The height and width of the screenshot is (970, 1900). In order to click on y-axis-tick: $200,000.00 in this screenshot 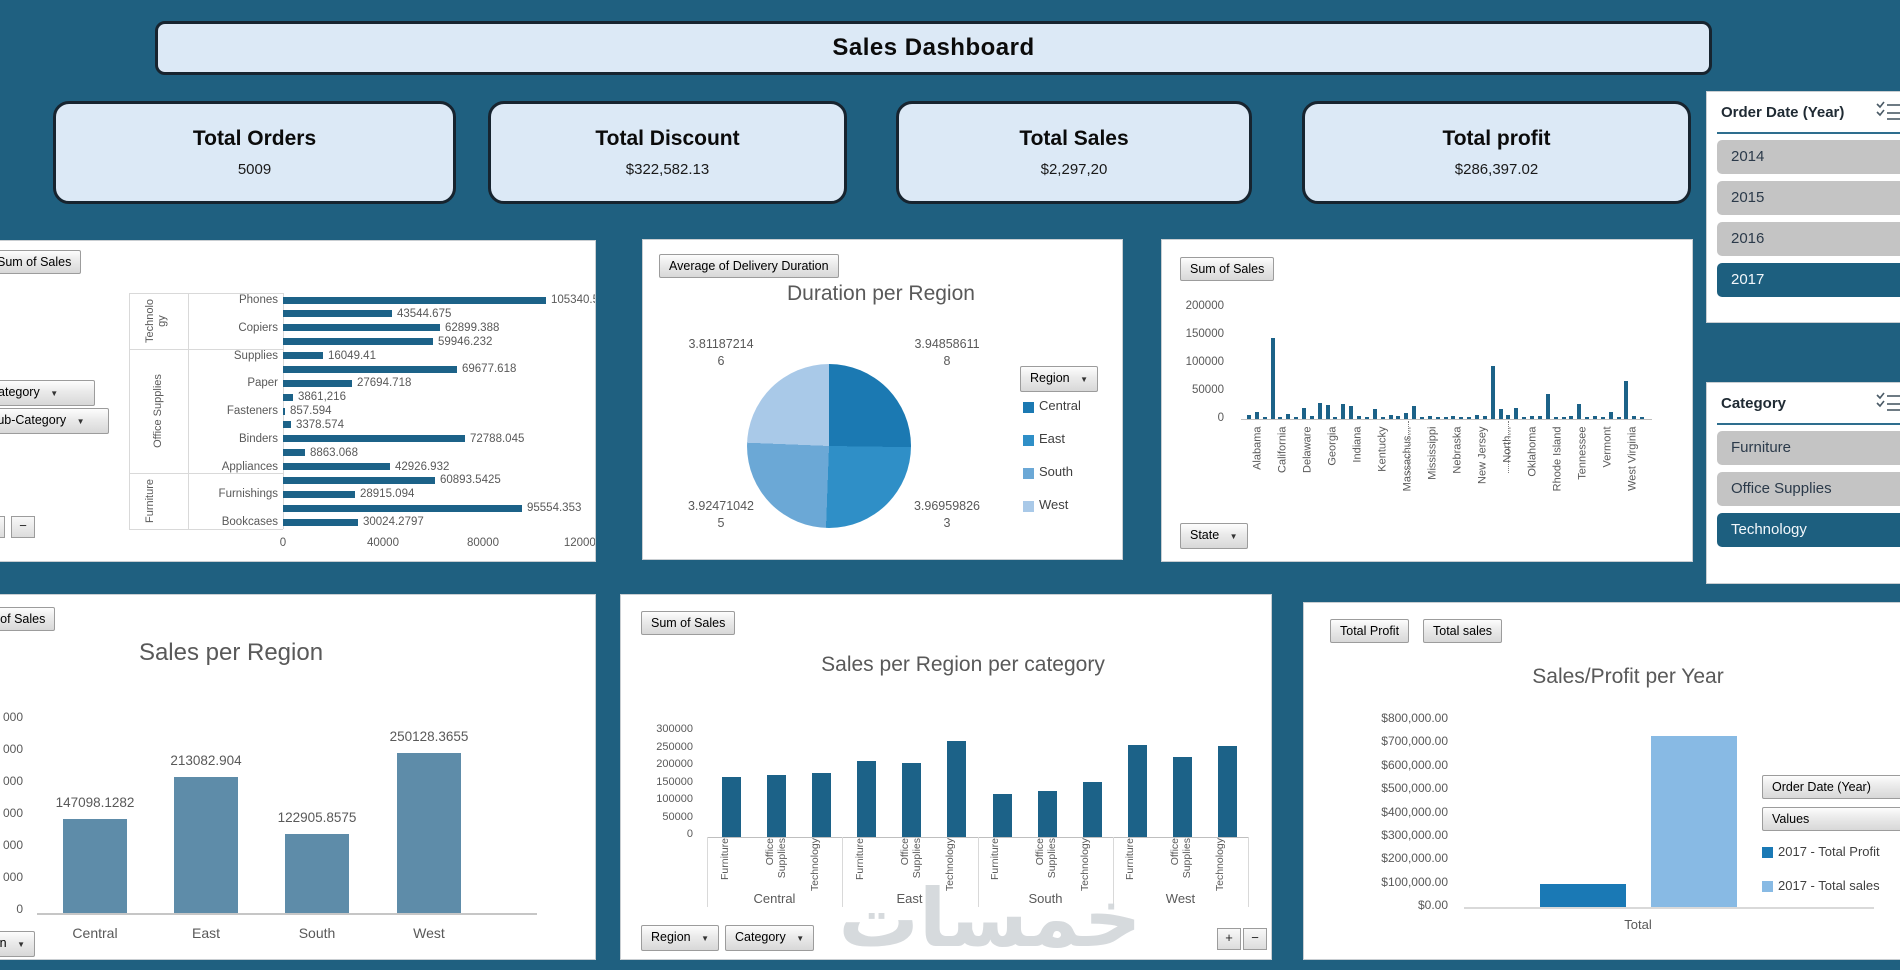, I will do `click(1414, 858)`.